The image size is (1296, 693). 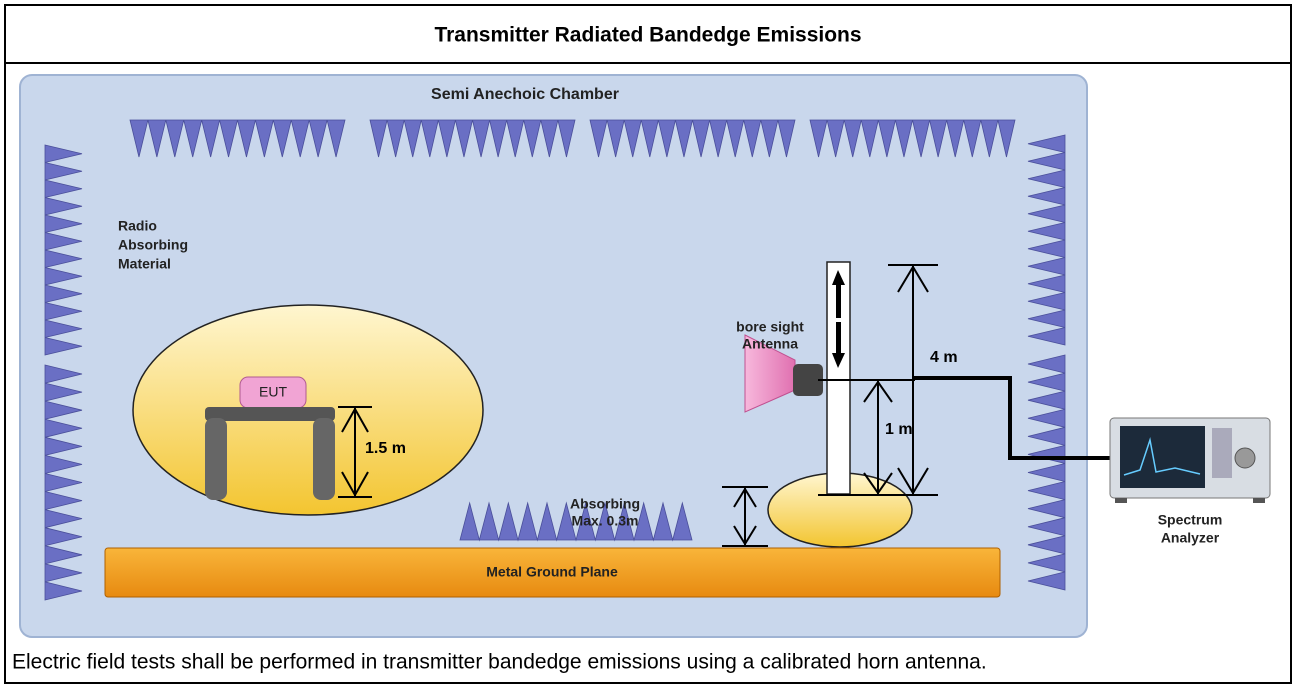 What do you see at coordinates (899, 429) in the screenshot?
I see `mast-min: 1 m` at bounding box center [899, 429].